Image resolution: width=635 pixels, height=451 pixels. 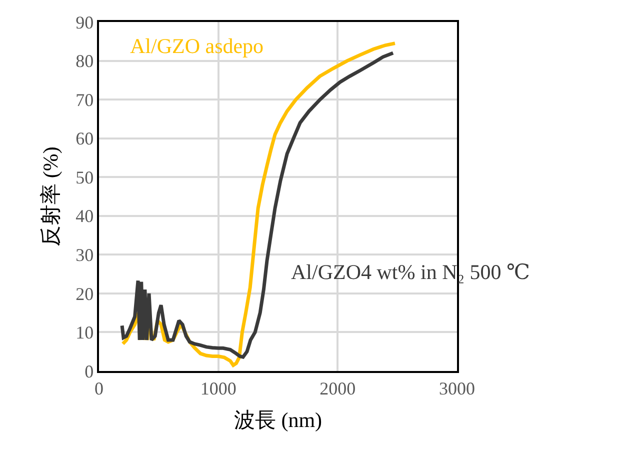 I want to click on y-axis-title: 反射率 (%), so click(x=50, y=196).